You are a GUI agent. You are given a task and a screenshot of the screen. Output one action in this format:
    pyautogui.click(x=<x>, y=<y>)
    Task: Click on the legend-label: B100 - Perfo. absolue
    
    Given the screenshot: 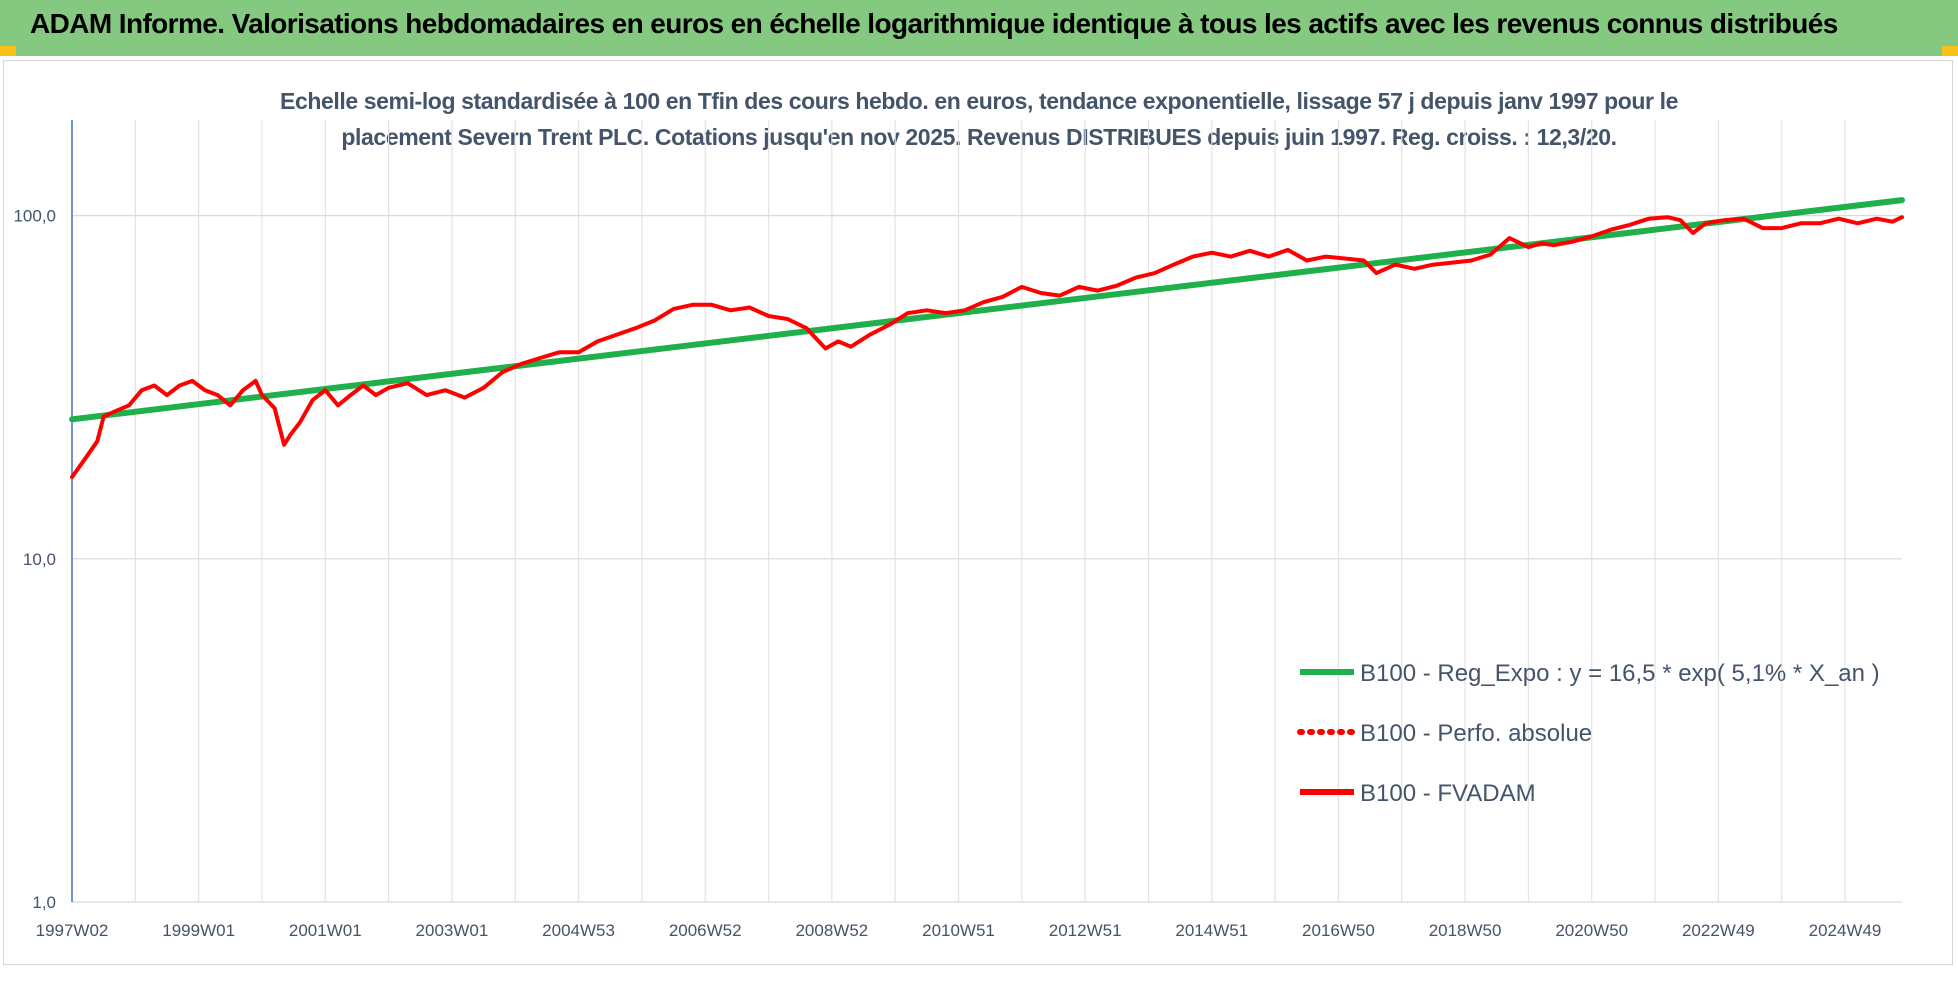 What is the action you would take?
    pyautogui.click(x=1476, y=733)
    